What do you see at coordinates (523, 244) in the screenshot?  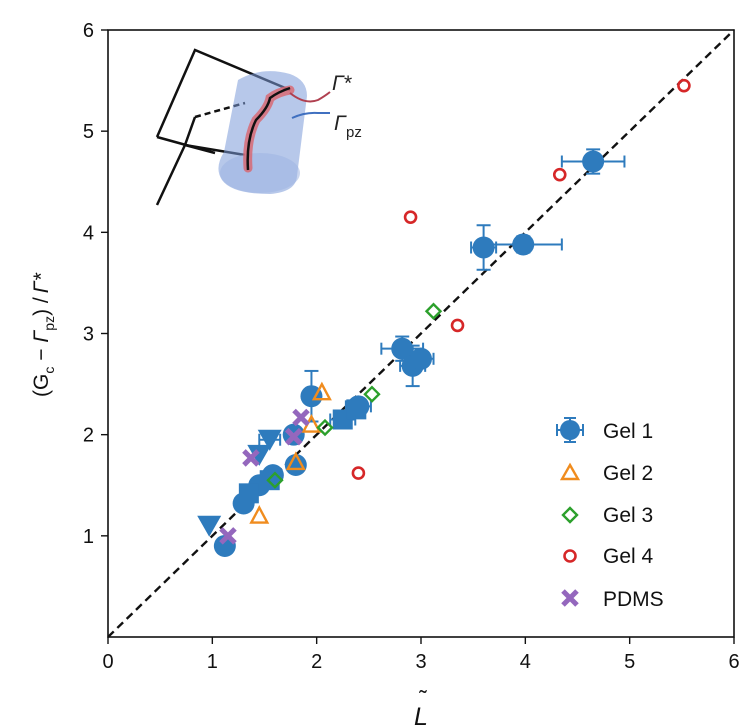 I see `point-gel1-s0-p12` at bounding box center [523, 244].